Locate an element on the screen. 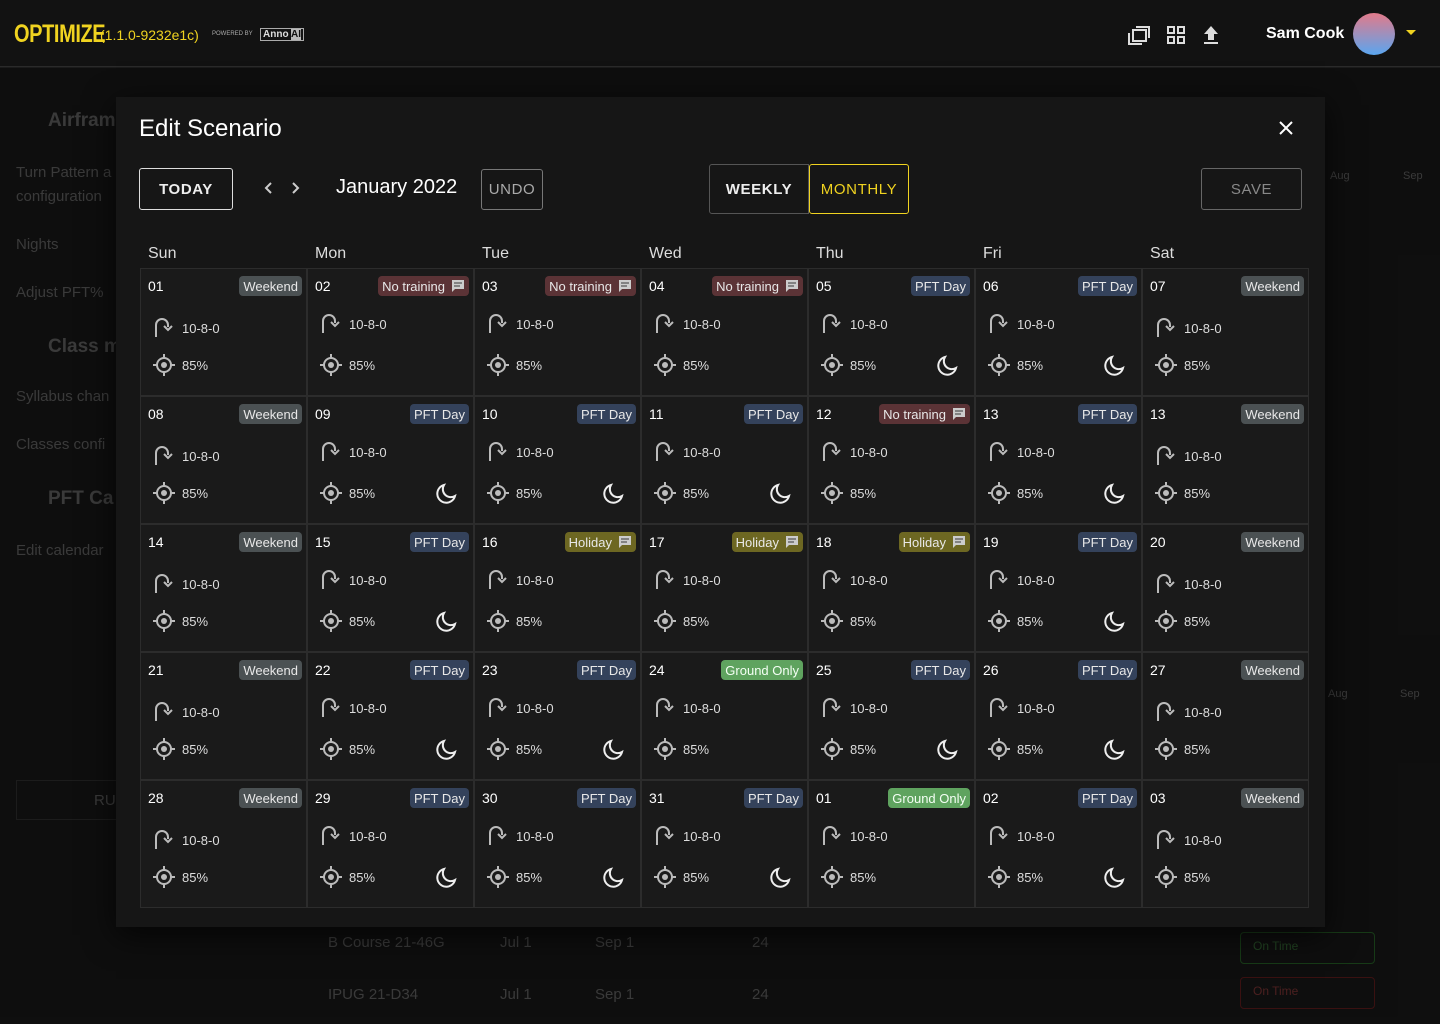  day-cell: 09 PFT Day 10-8-0 85% is located at coordinates (390, 460).